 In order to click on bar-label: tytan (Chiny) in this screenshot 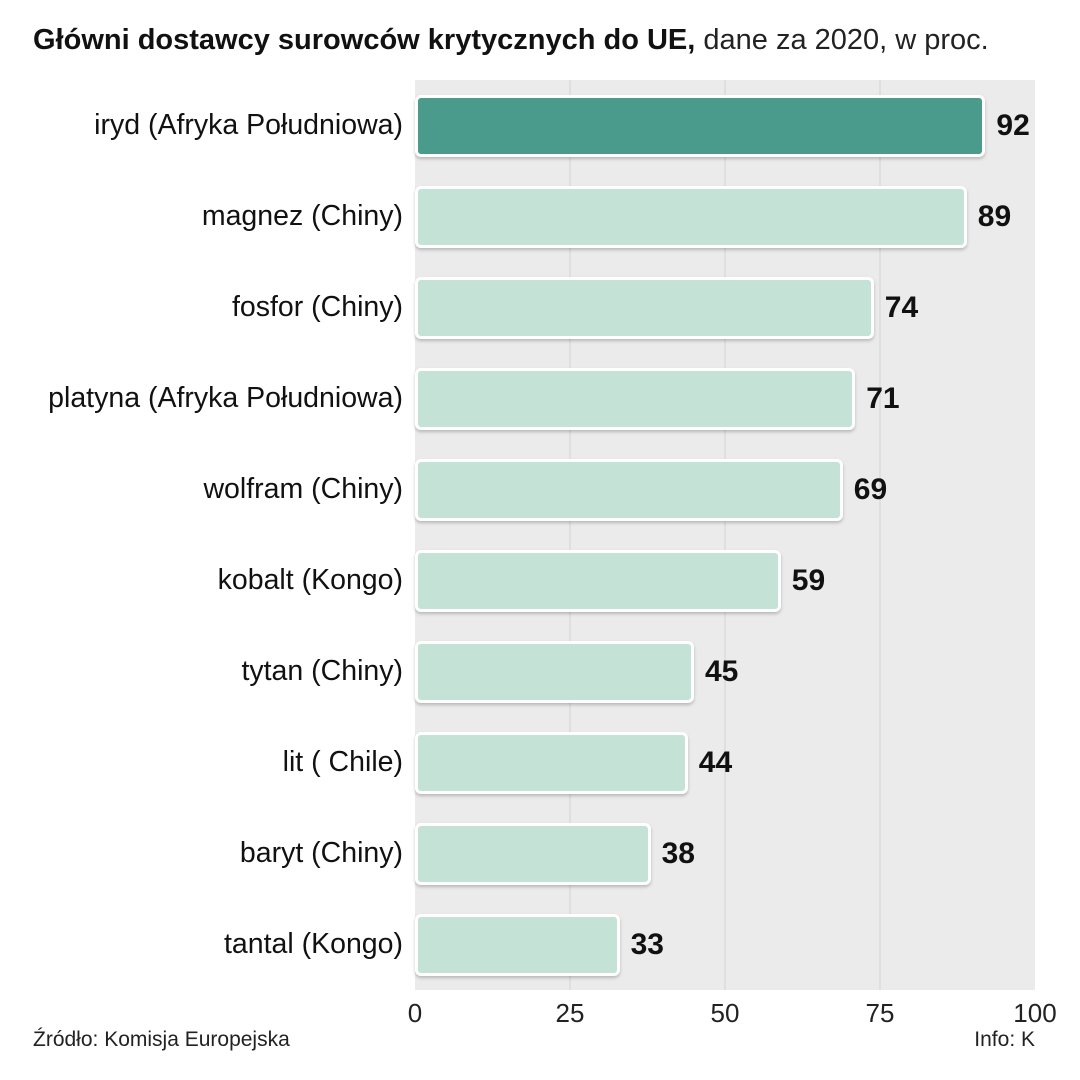, I will do `click(322, 671)`.